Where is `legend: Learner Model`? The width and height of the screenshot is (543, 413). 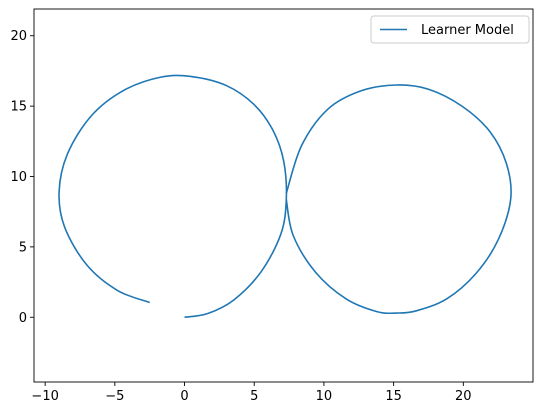
legend: Learner Model is located at coordinates (450, 29).